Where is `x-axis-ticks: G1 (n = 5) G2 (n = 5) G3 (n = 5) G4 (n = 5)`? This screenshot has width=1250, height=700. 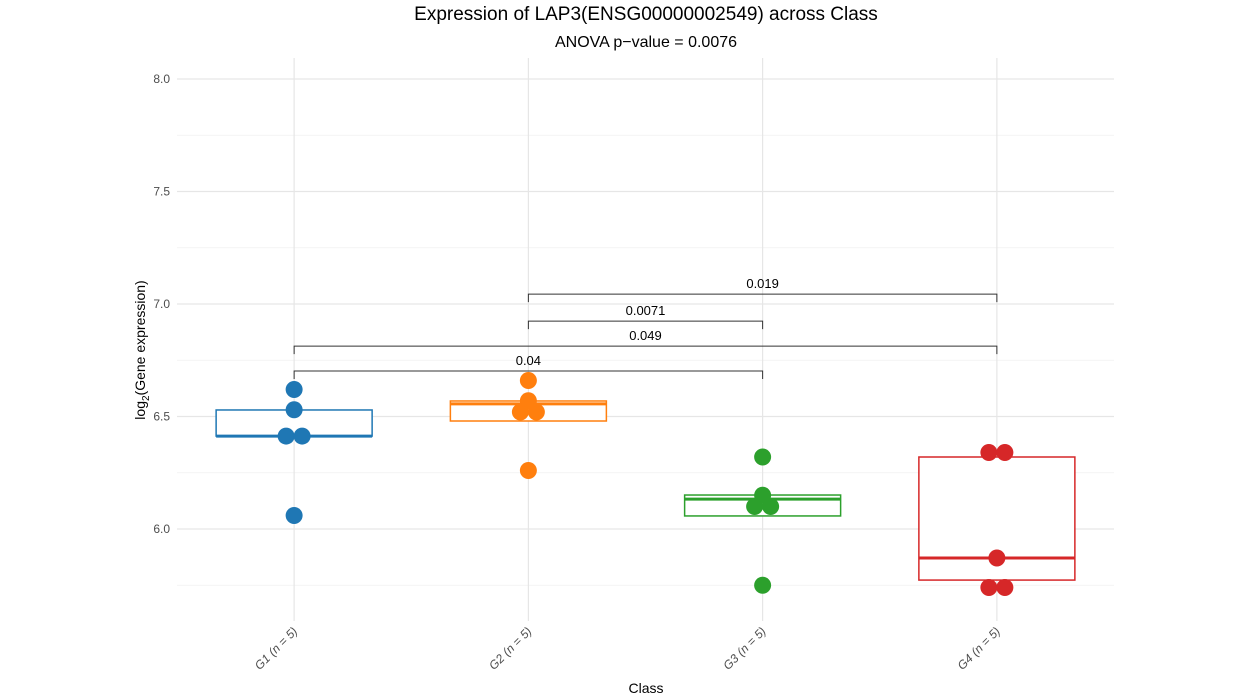
x-axis-ticks: G1 (n = 5) G2 (n = 5) G3 (n = 5) G4 (n = 5) is located at coordinates (627, 648).